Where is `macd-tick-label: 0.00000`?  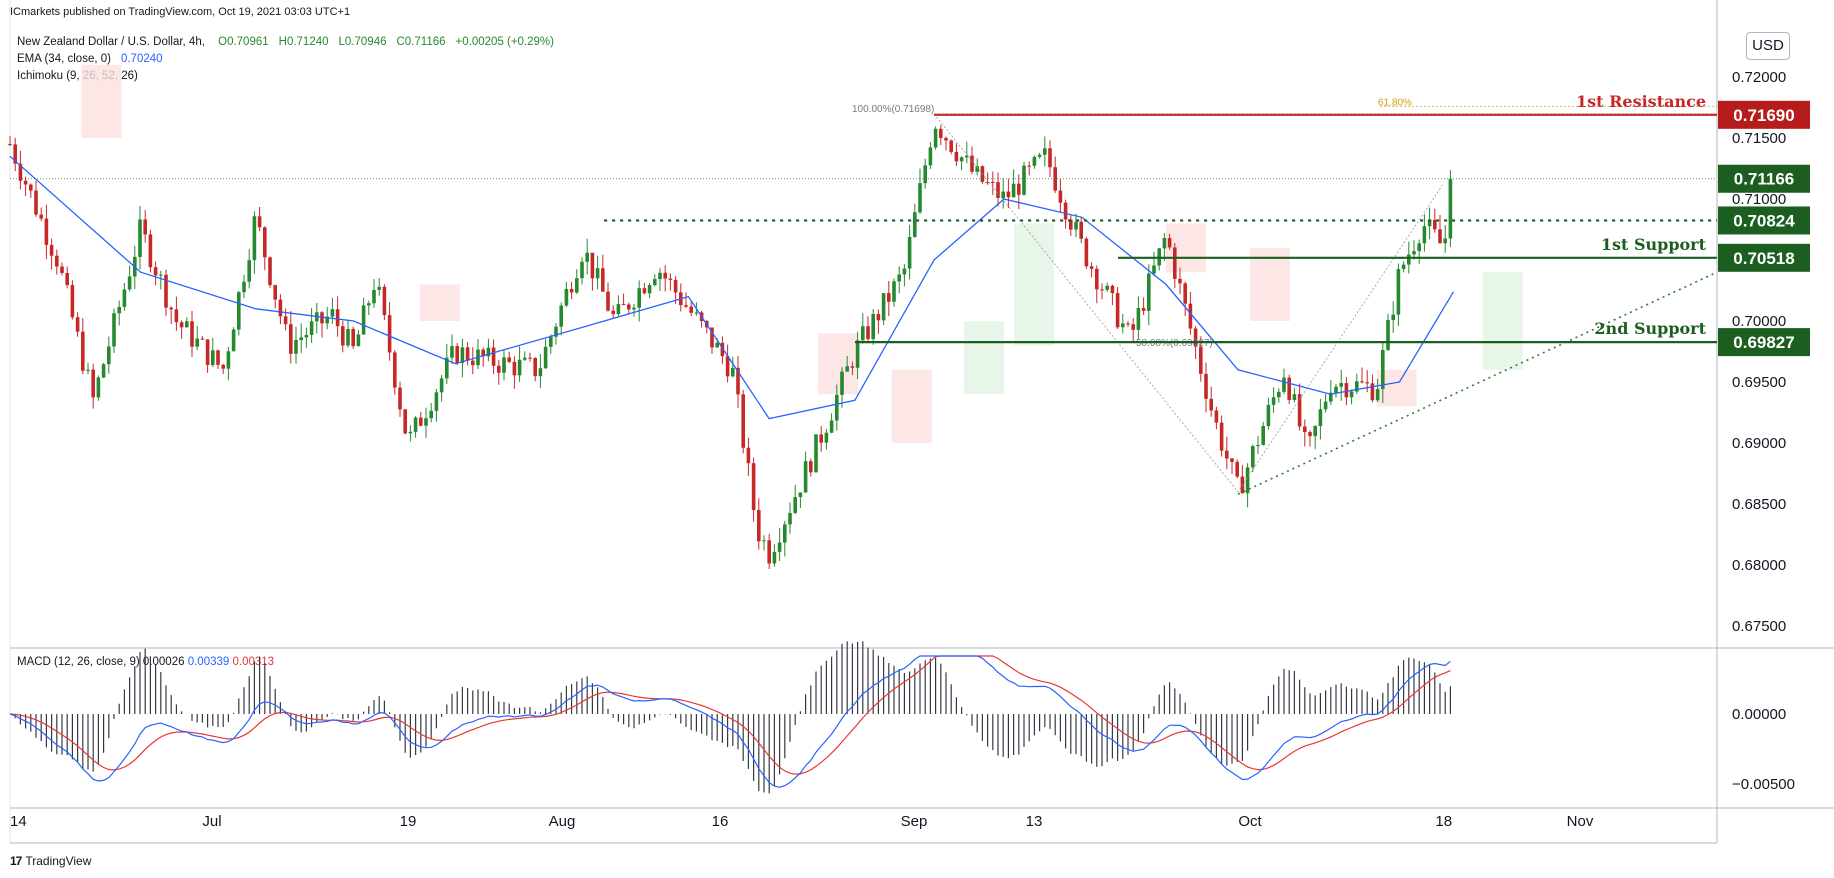 macd-tick-label: 0.00000 is located at coordinates (1759, 714).